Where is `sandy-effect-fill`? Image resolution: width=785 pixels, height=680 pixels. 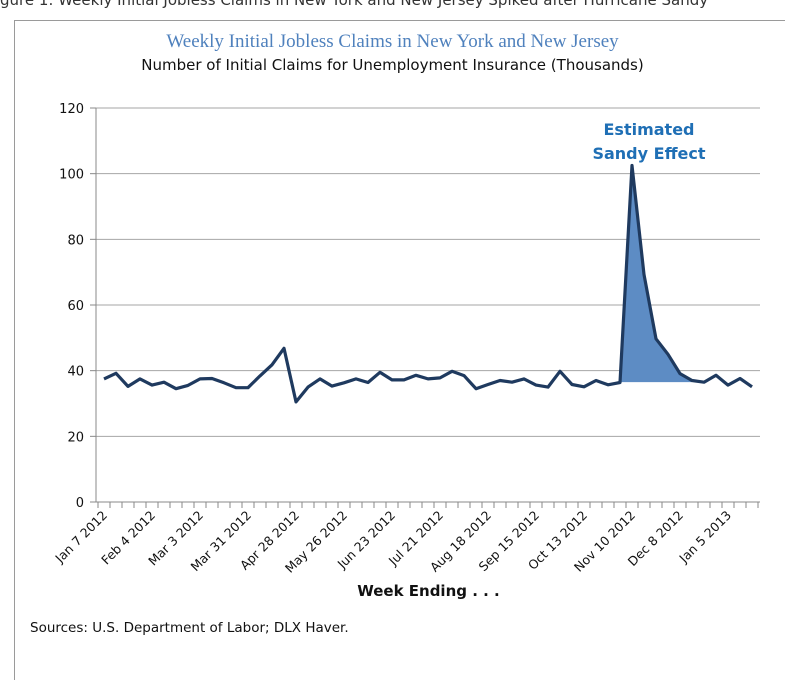
sandy-effect-fill is located at coordinates (656, 274).